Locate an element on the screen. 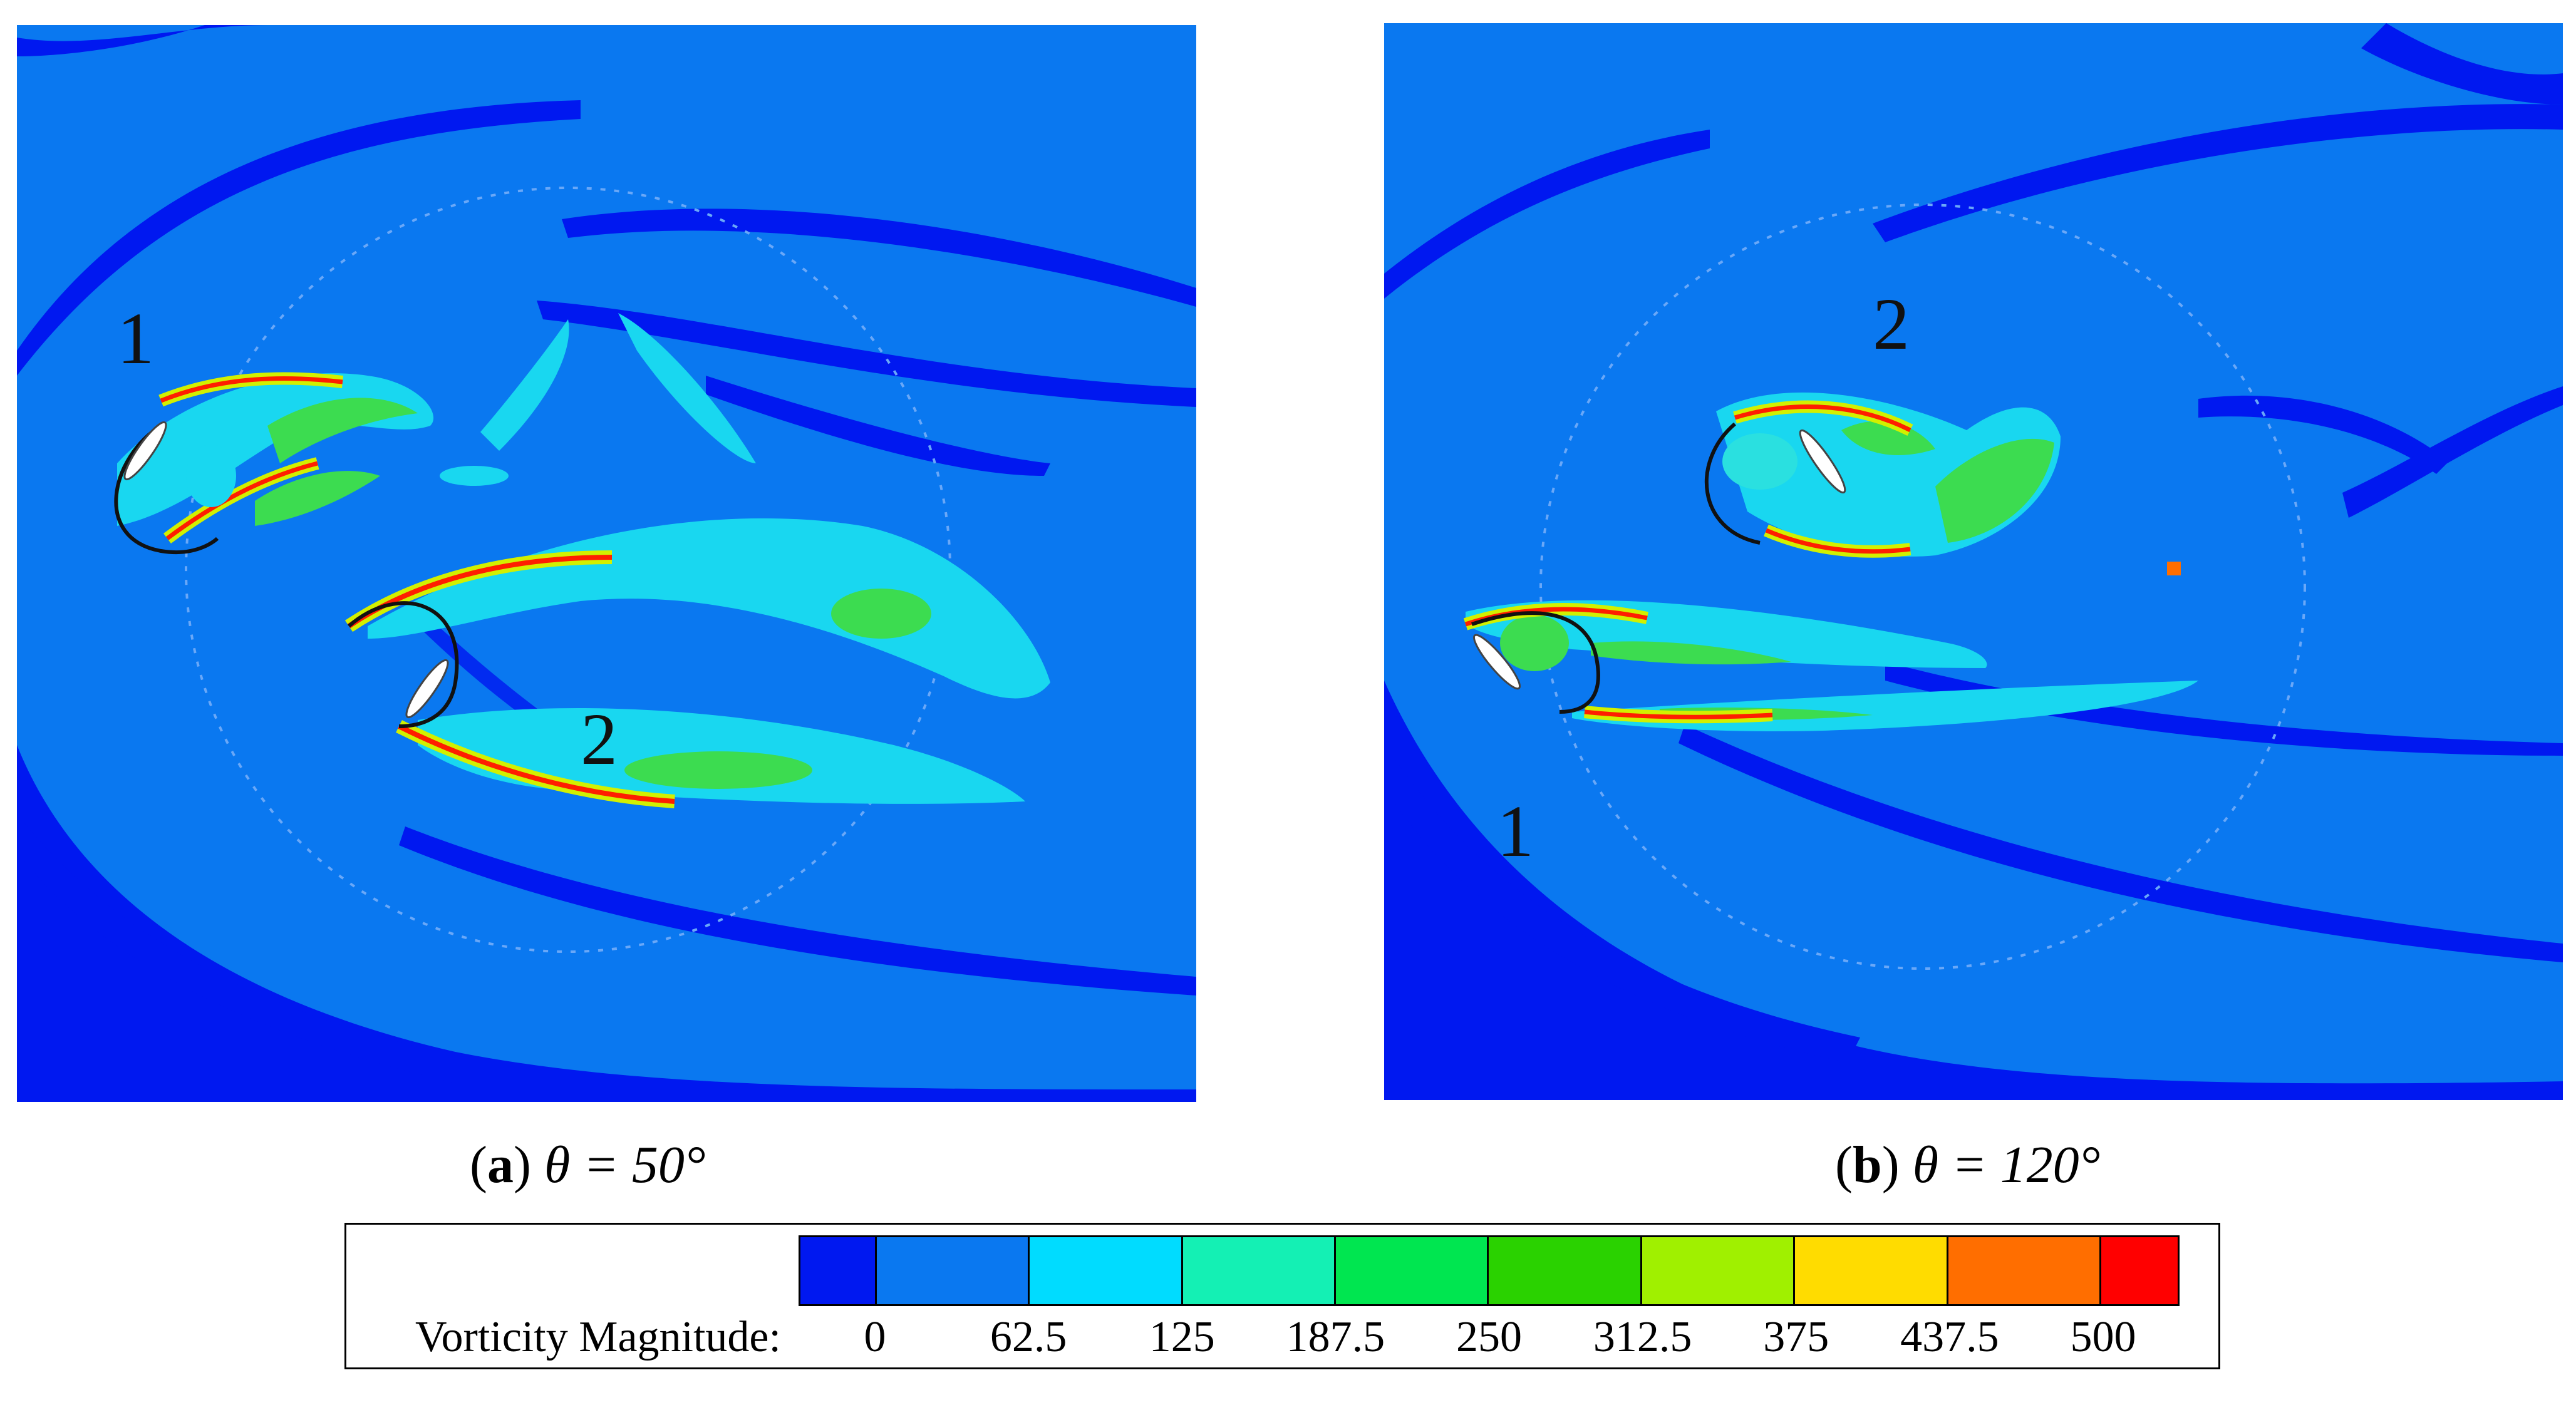 The height and width of the screenshot is (1405, 2576). caption-b: (b) θ = 120° is located at coordinates (1968, 1165).